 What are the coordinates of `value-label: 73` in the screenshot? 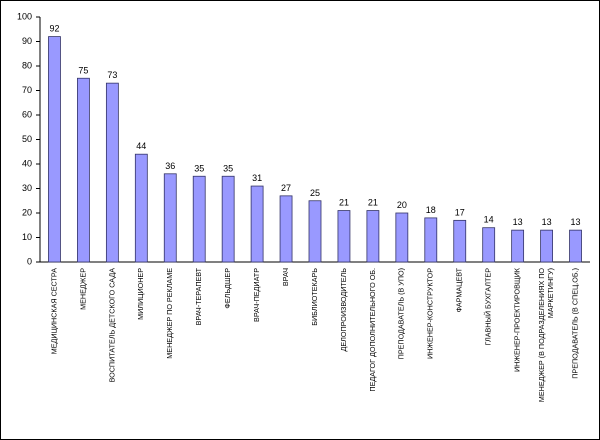 It's located at (112, 75).